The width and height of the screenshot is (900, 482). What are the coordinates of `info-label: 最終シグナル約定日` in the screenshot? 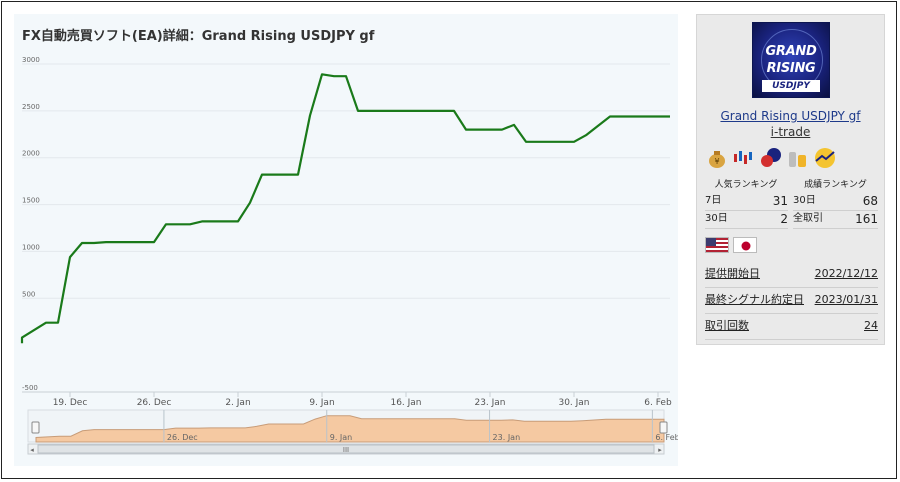 It's located at (754, 299).